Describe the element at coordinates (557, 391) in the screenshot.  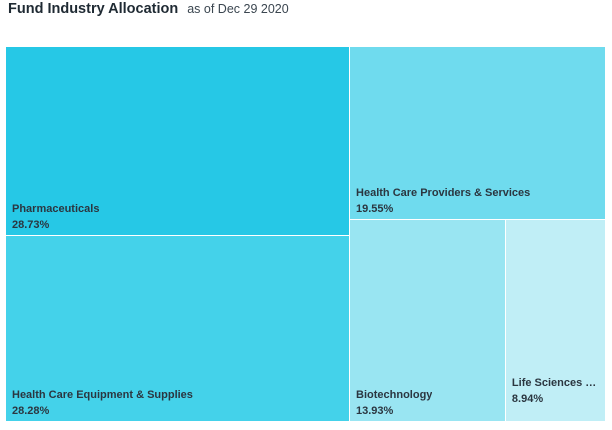
I see `tile-label: Life Sciences Tool... 8.94%` at that location.